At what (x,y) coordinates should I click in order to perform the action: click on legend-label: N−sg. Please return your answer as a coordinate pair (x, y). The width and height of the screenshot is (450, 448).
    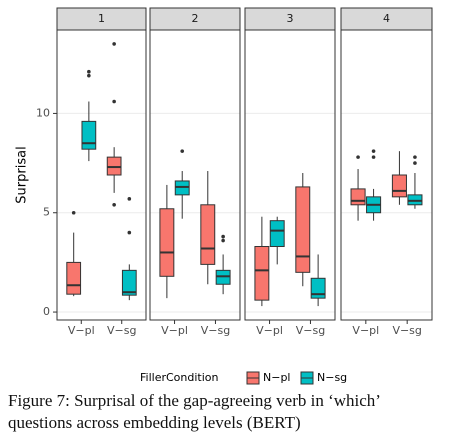
    Looking at the image, I should click on (332, 377).